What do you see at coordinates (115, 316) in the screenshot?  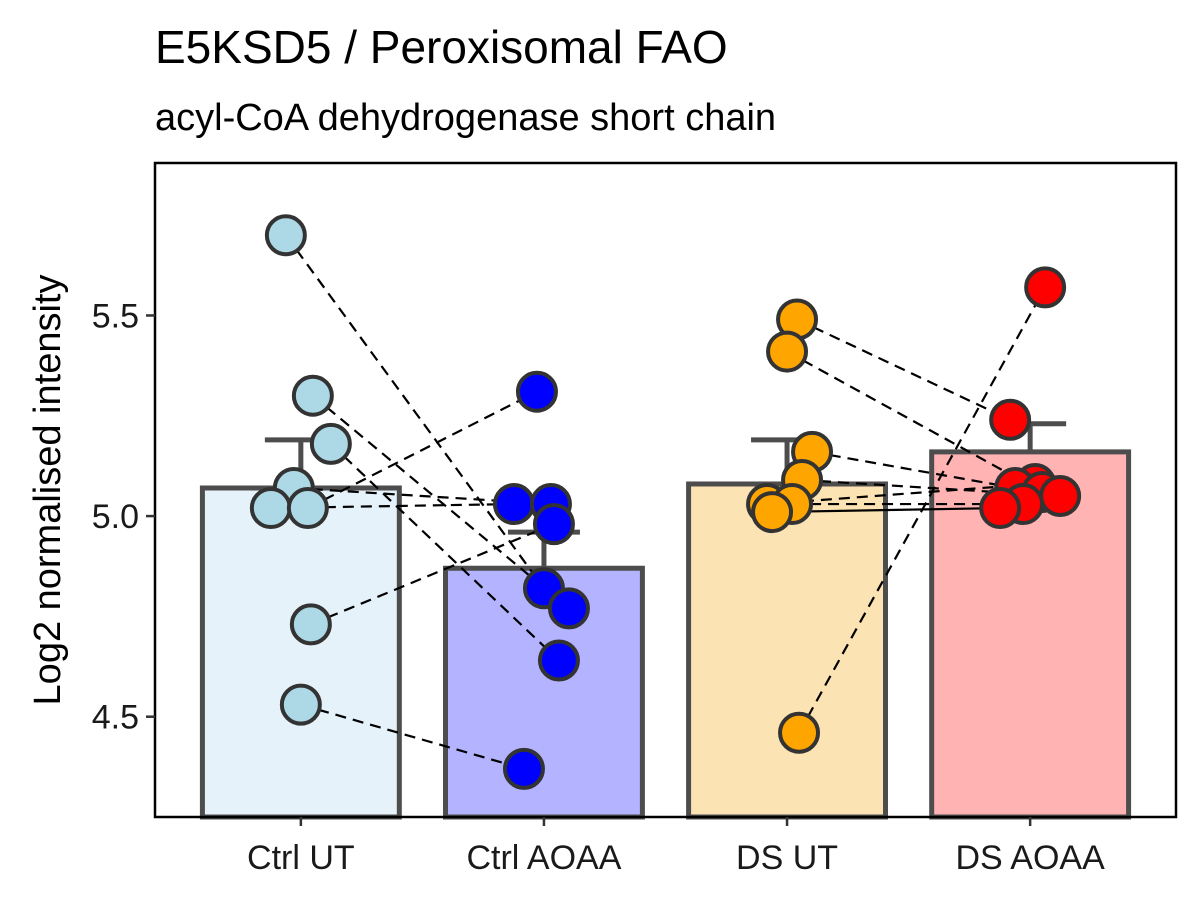 I see `y-tick-label-3: 5.5` at bounding box center [115, 316].